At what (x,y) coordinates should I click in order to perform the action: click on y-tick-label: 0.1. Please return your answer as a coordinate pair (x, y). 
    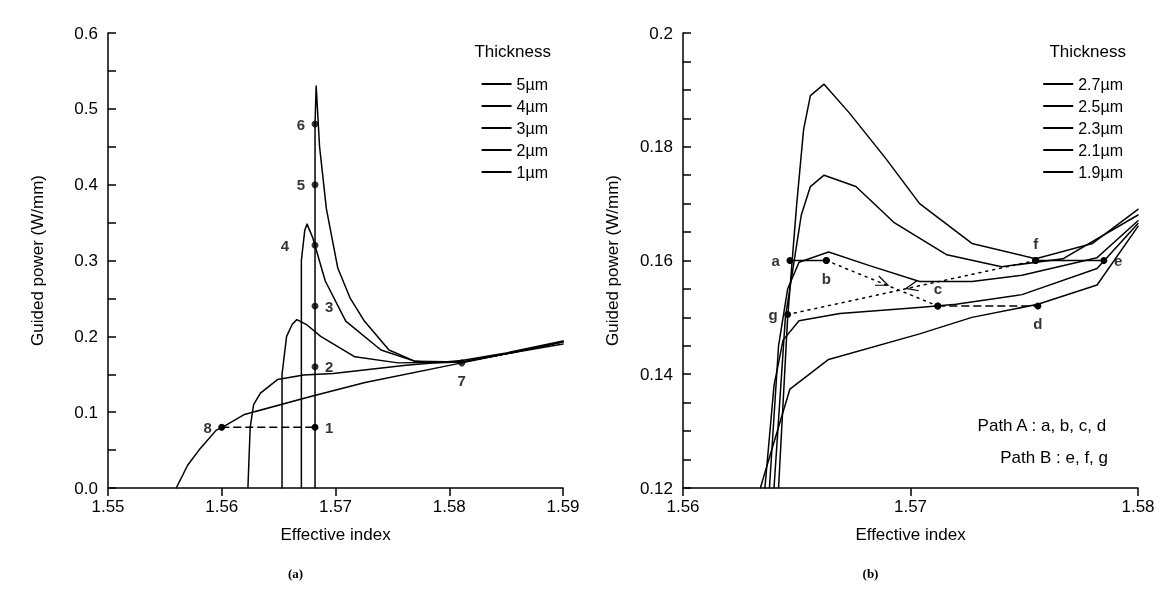
    Looking at the image, I should click on (86, 412).